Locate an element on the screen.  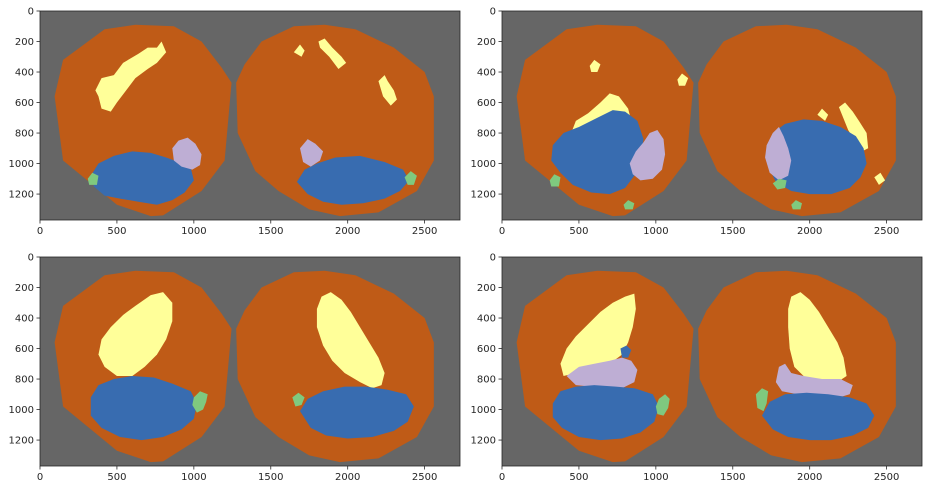
region-green is located at coordinates (248, 402).